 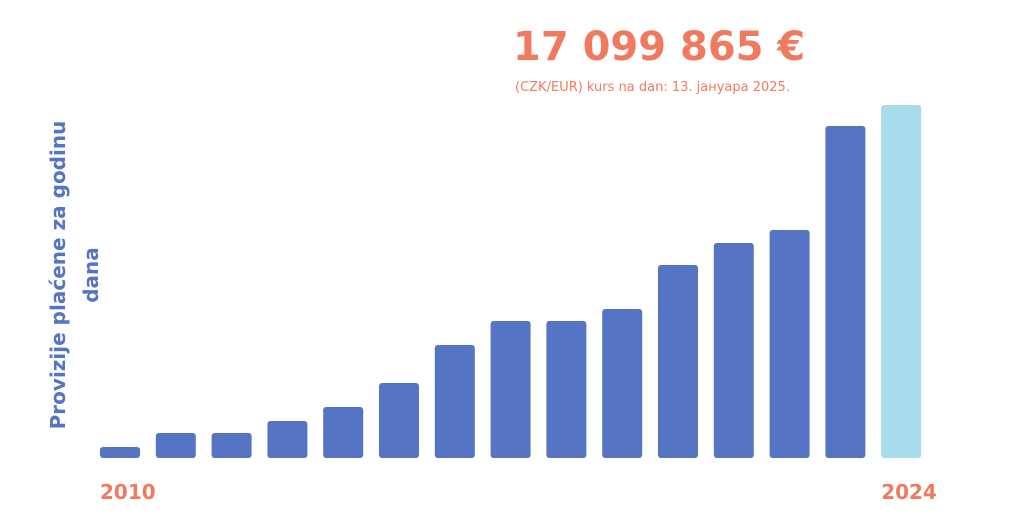 I want to click on x-tick-label: 2010, so click(x=128, y=492).